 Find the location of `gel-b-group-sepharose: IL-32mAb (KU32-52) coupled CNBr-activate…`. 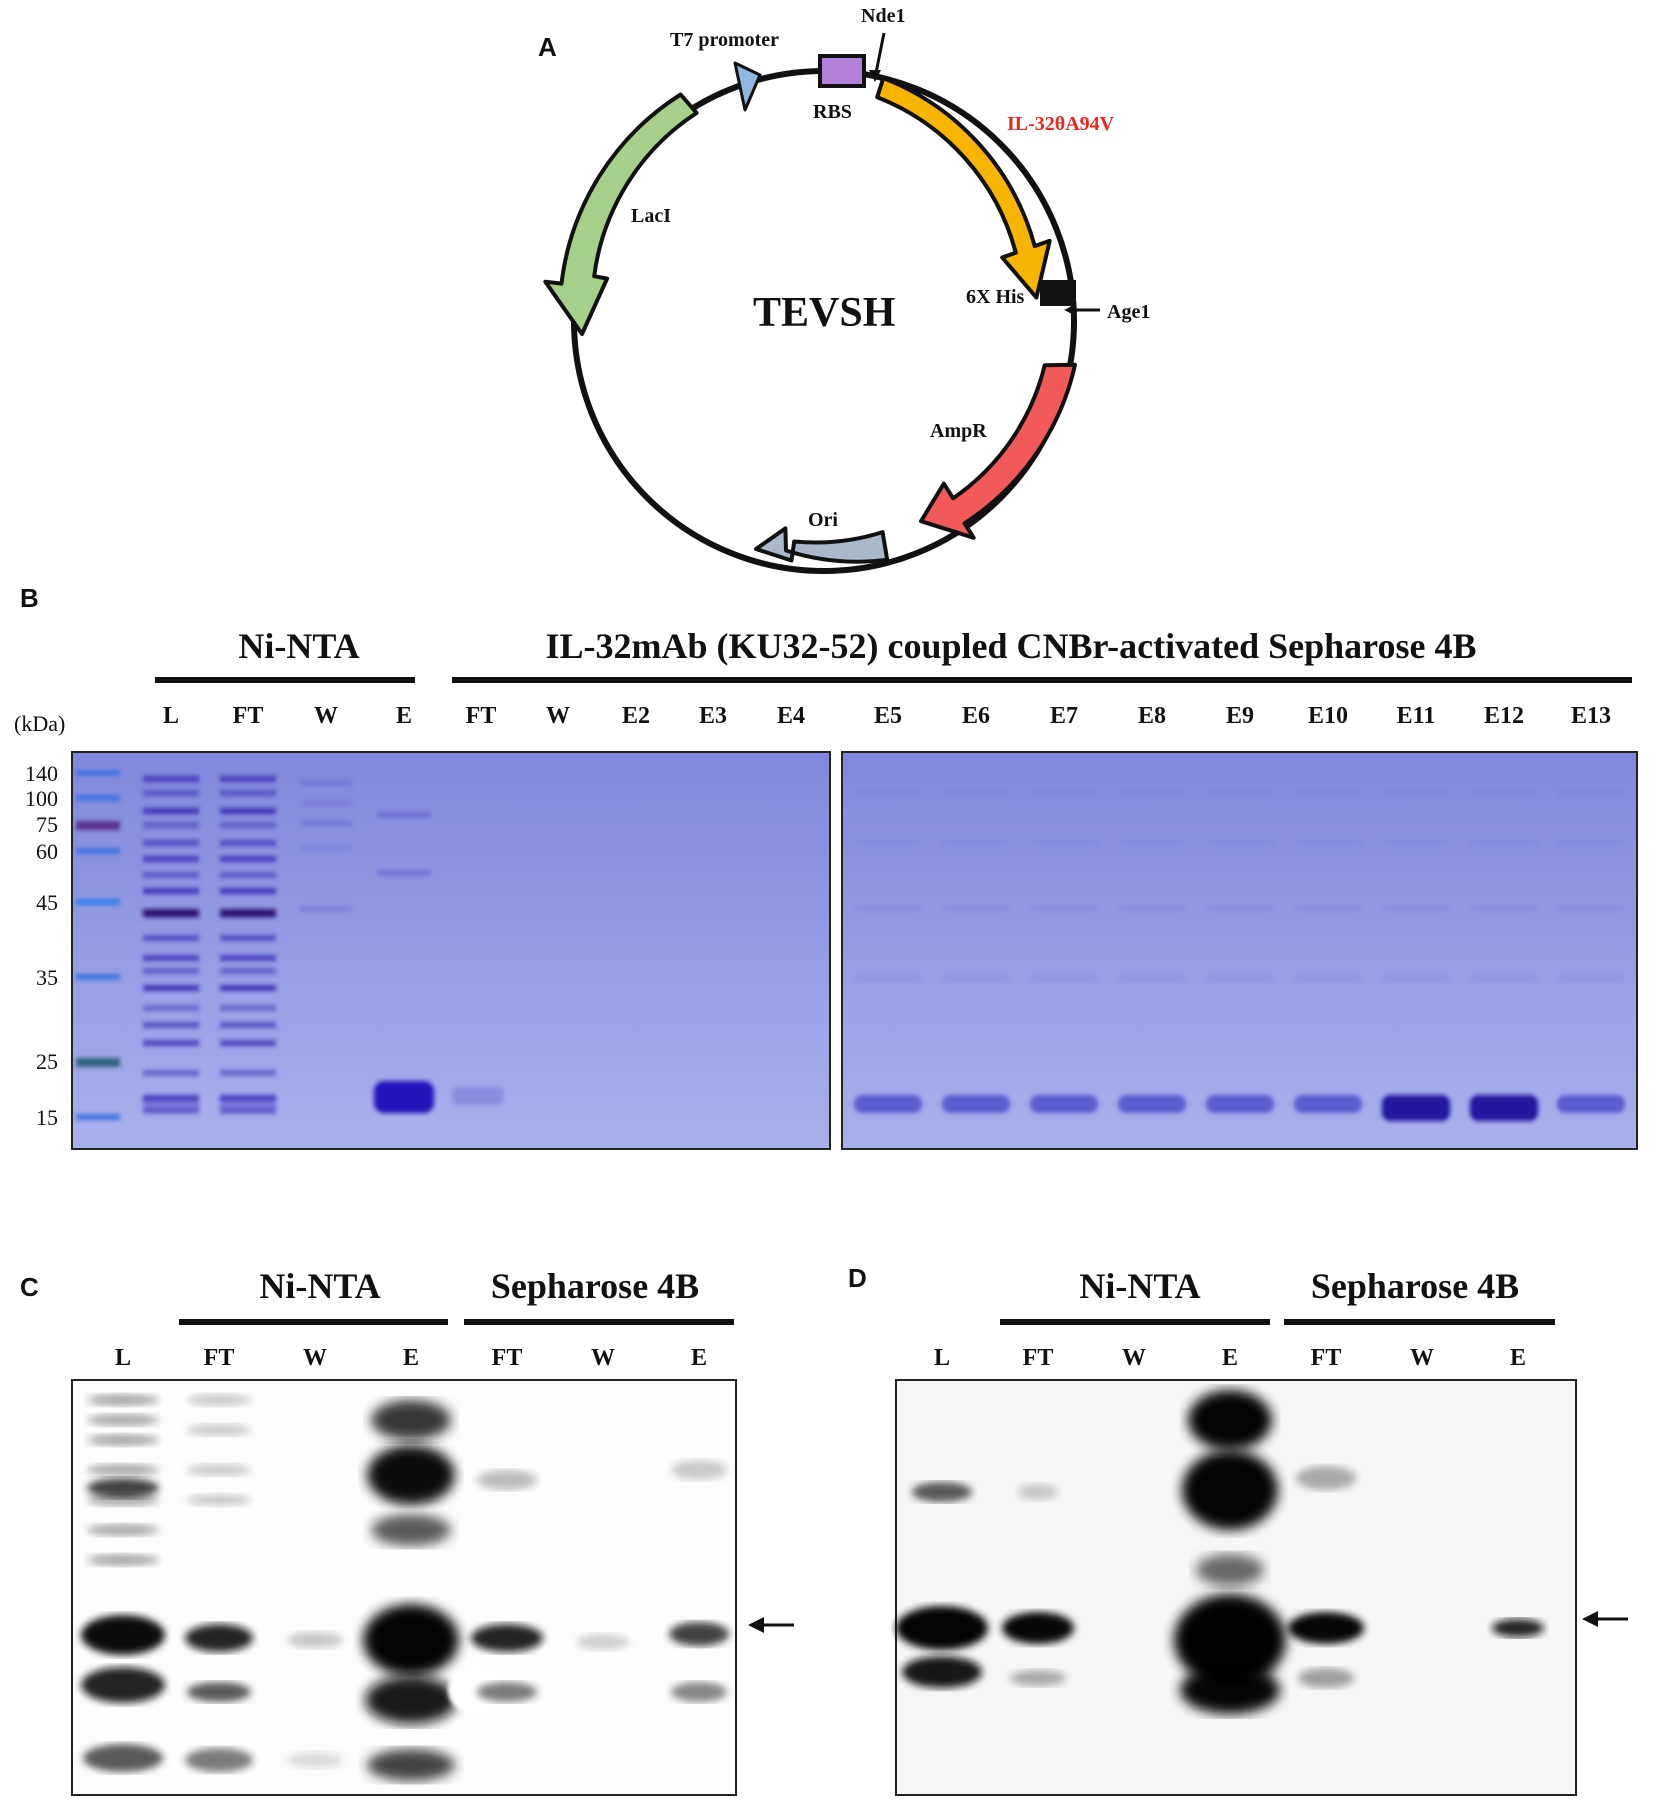

gel-b-group-sepharose: IL-32mAb (KU32-52) coupled CNBr-activate… is located at coordinates (1011, 646).